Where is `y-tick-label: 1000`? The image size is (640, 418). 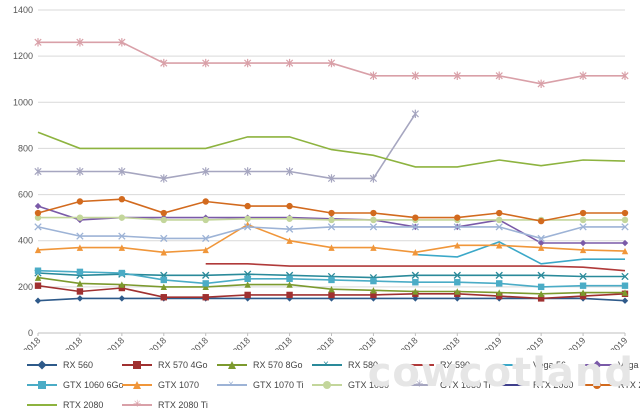
y-tick-label: 1000 is located at coordinates (23, 102).